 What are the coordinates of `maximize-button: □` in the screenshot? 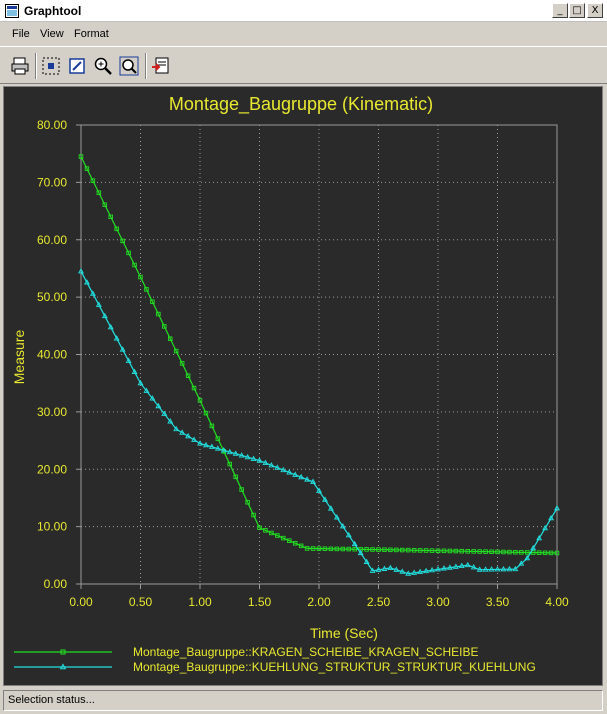 It's located at (577, 10).